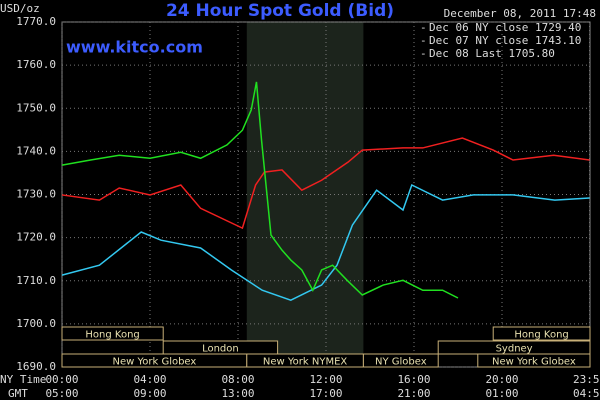 The height and width of the screenshot is (400, 600). Describe the element at coordinates (36, 323) in the screenshot. I see `y-tick-label: 1700.0` at that location.